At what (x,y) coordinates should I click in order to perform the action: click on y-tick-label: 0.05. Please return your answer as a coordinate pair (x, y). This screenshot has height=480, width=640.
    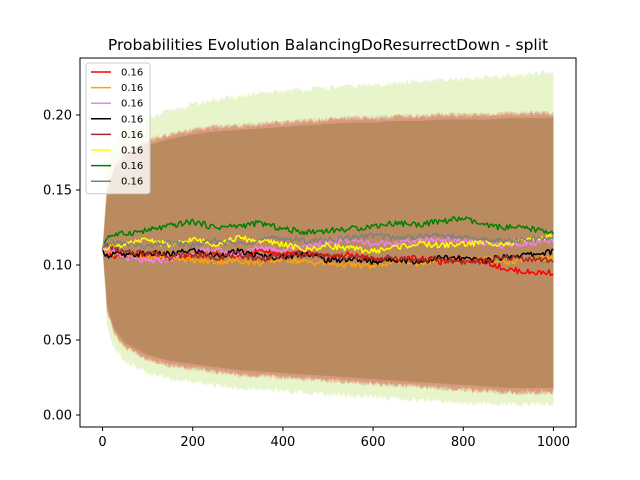
    Looking at the image, I should click on (57, 341).